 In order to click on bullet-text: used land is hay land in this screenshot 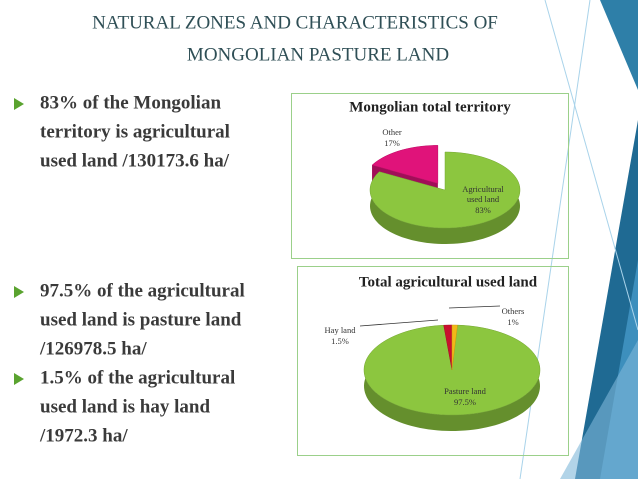, I will do `click(125, 406)`.